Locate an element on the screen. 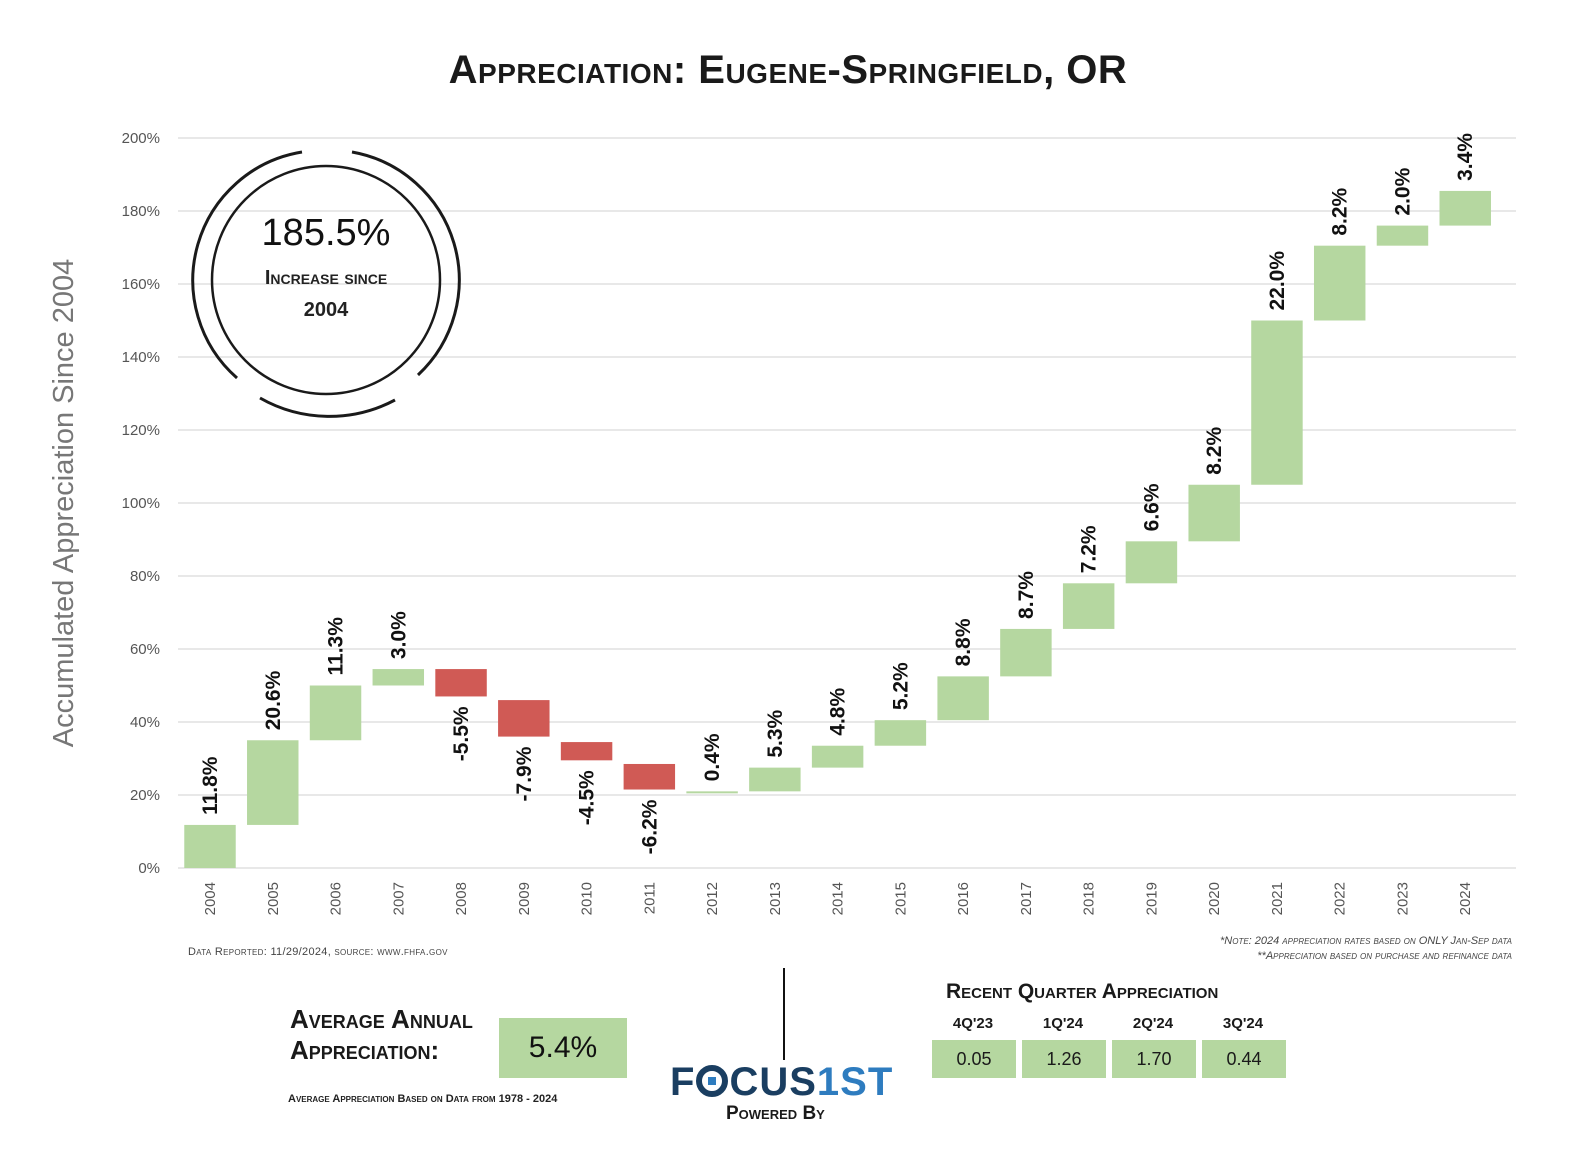 The width and height of the screenshot is (1576, 1154). data-label-2023: 2.0% is located at coordinates (1402, 191).